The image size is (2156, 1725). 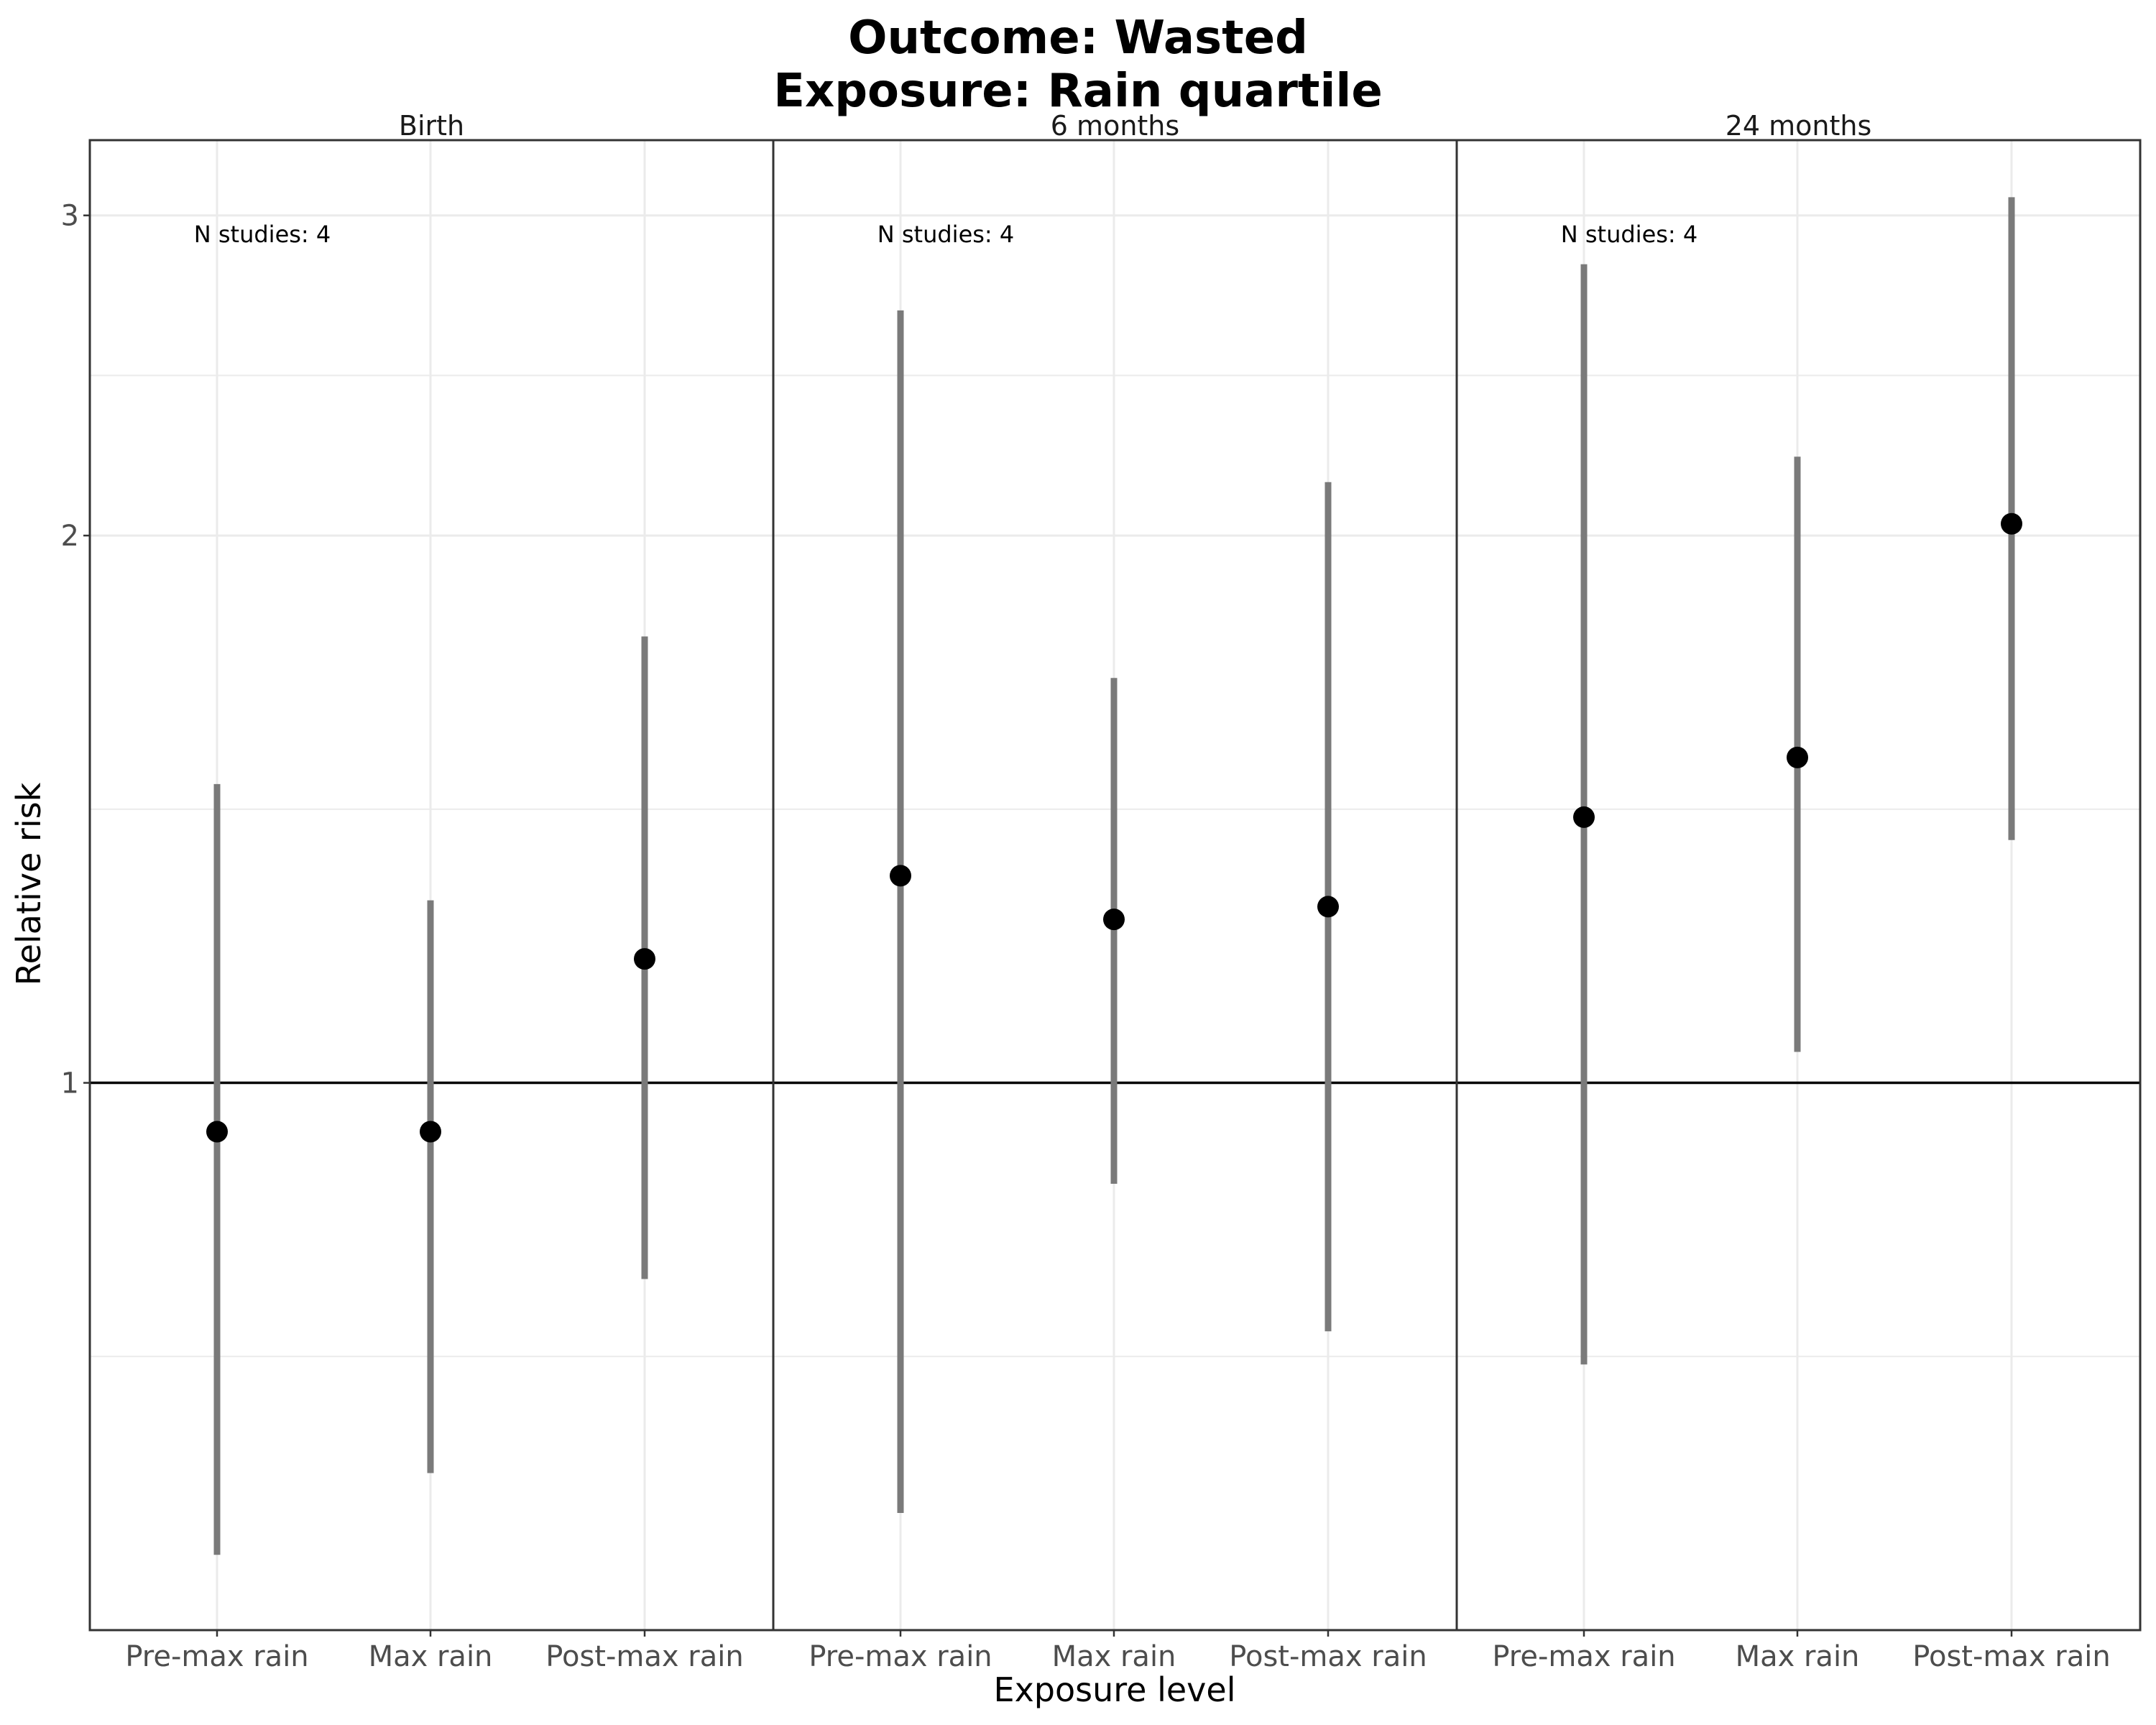 I want to click on y-tick-label: 3, so click(x=70, y=216).